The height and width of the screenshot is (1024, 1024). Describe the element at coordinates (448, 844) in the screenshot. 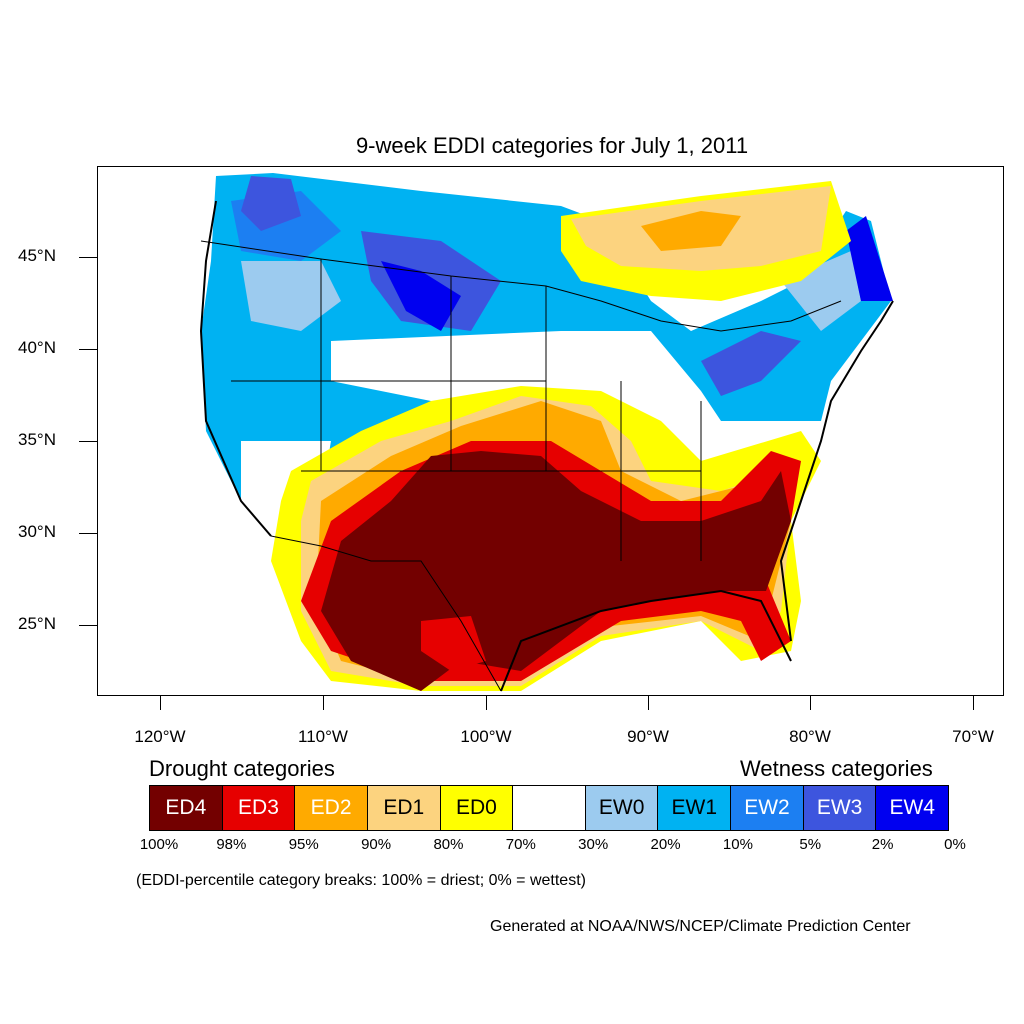

I see `legend-break-label: 80%` at that location.